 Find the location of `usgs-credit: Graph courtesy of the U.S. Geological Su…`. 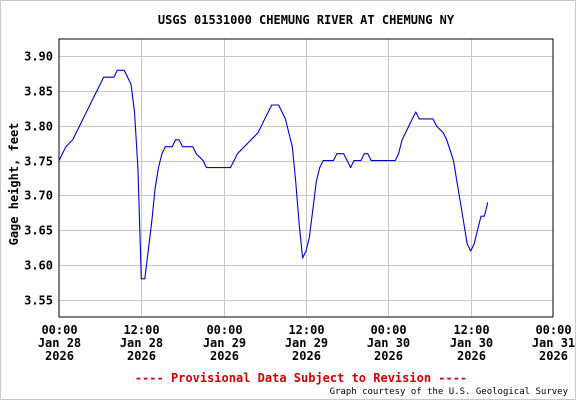

usgs-credit: Graph courtesy of the U.S. Geological Su… is located at coordinates (449, 392).